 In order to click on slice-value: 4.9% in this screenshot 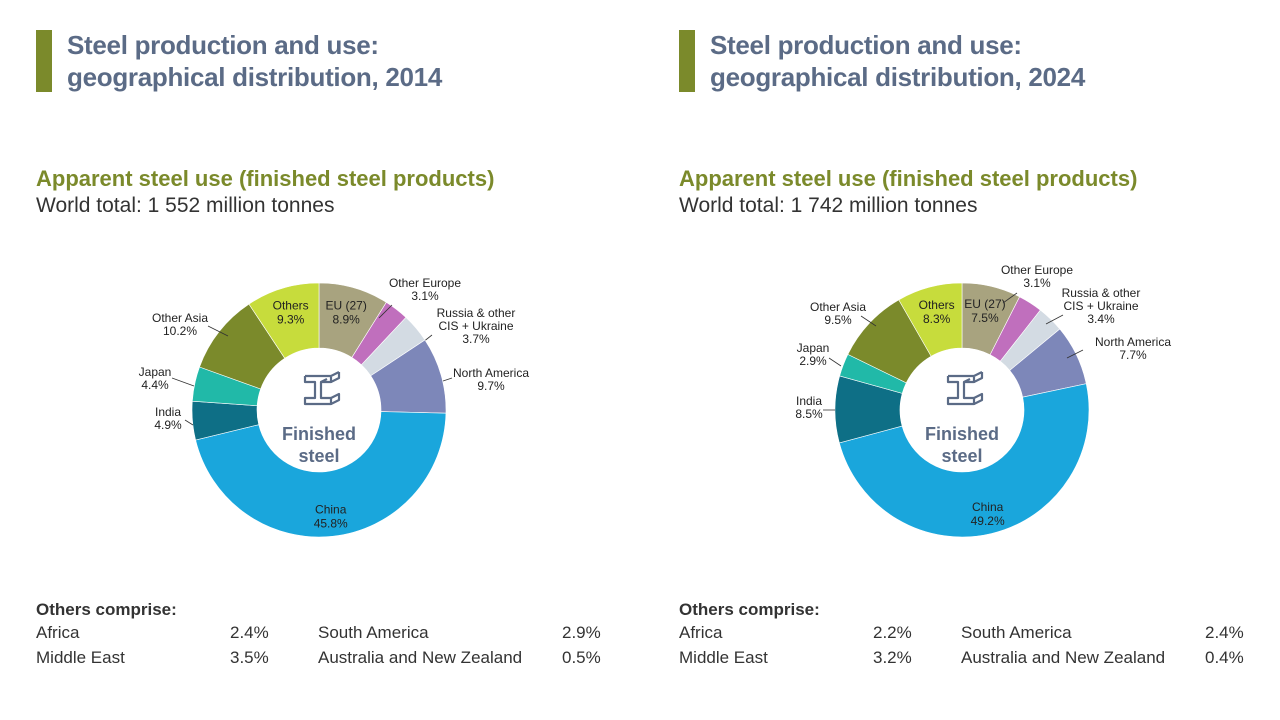, I will do `click(168, 425)`.